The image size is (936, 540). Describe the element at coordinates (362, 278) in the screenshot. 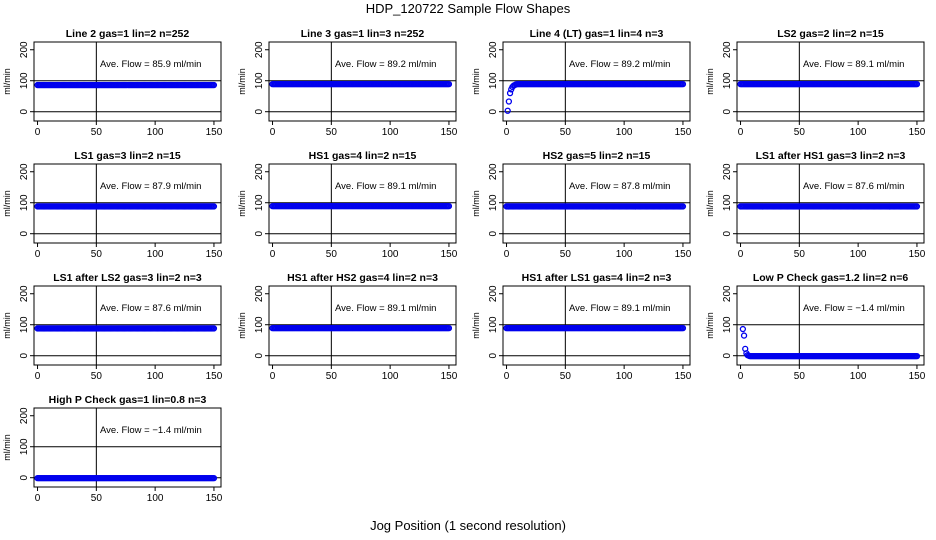

I see `panel-title: HS1 after HS2 gas=4 lin=2 n=3` at that location.